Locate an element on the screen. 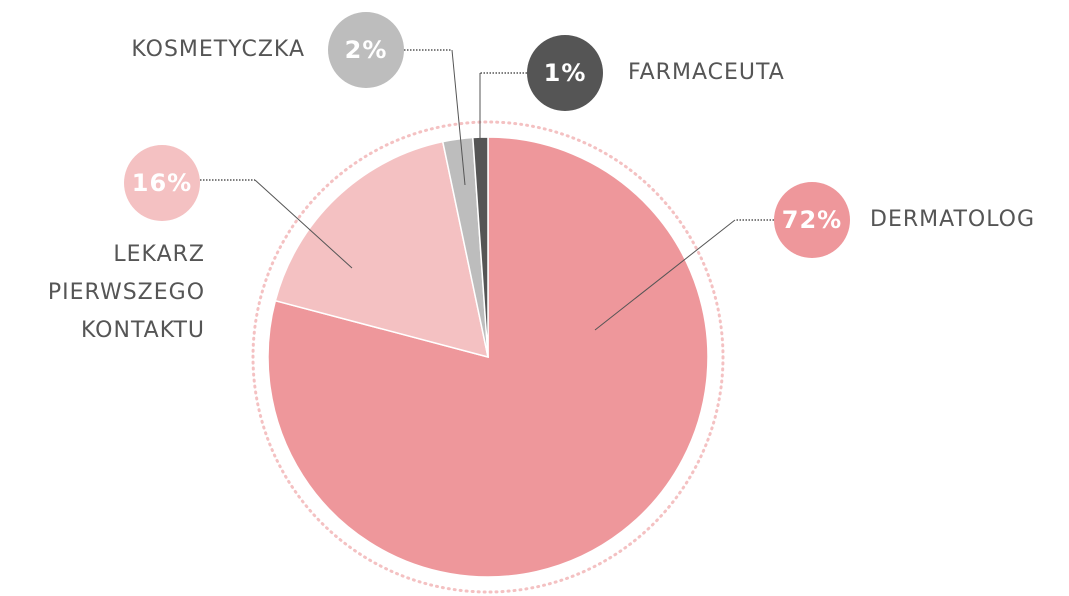 This screenshot has width=1069, height=596. value-label: 1% is located at coordinates (565, 73).